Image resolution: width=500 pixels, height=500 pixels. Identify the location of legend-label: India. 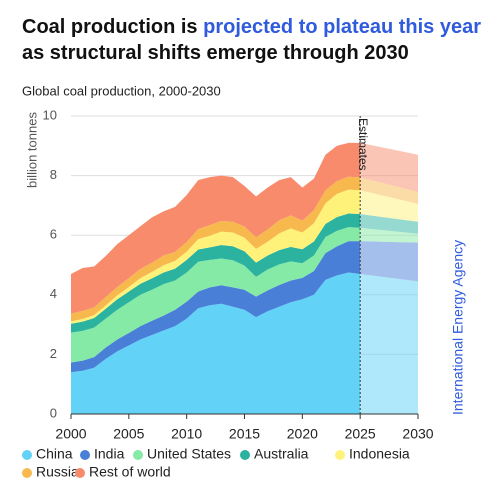
(109, 454).